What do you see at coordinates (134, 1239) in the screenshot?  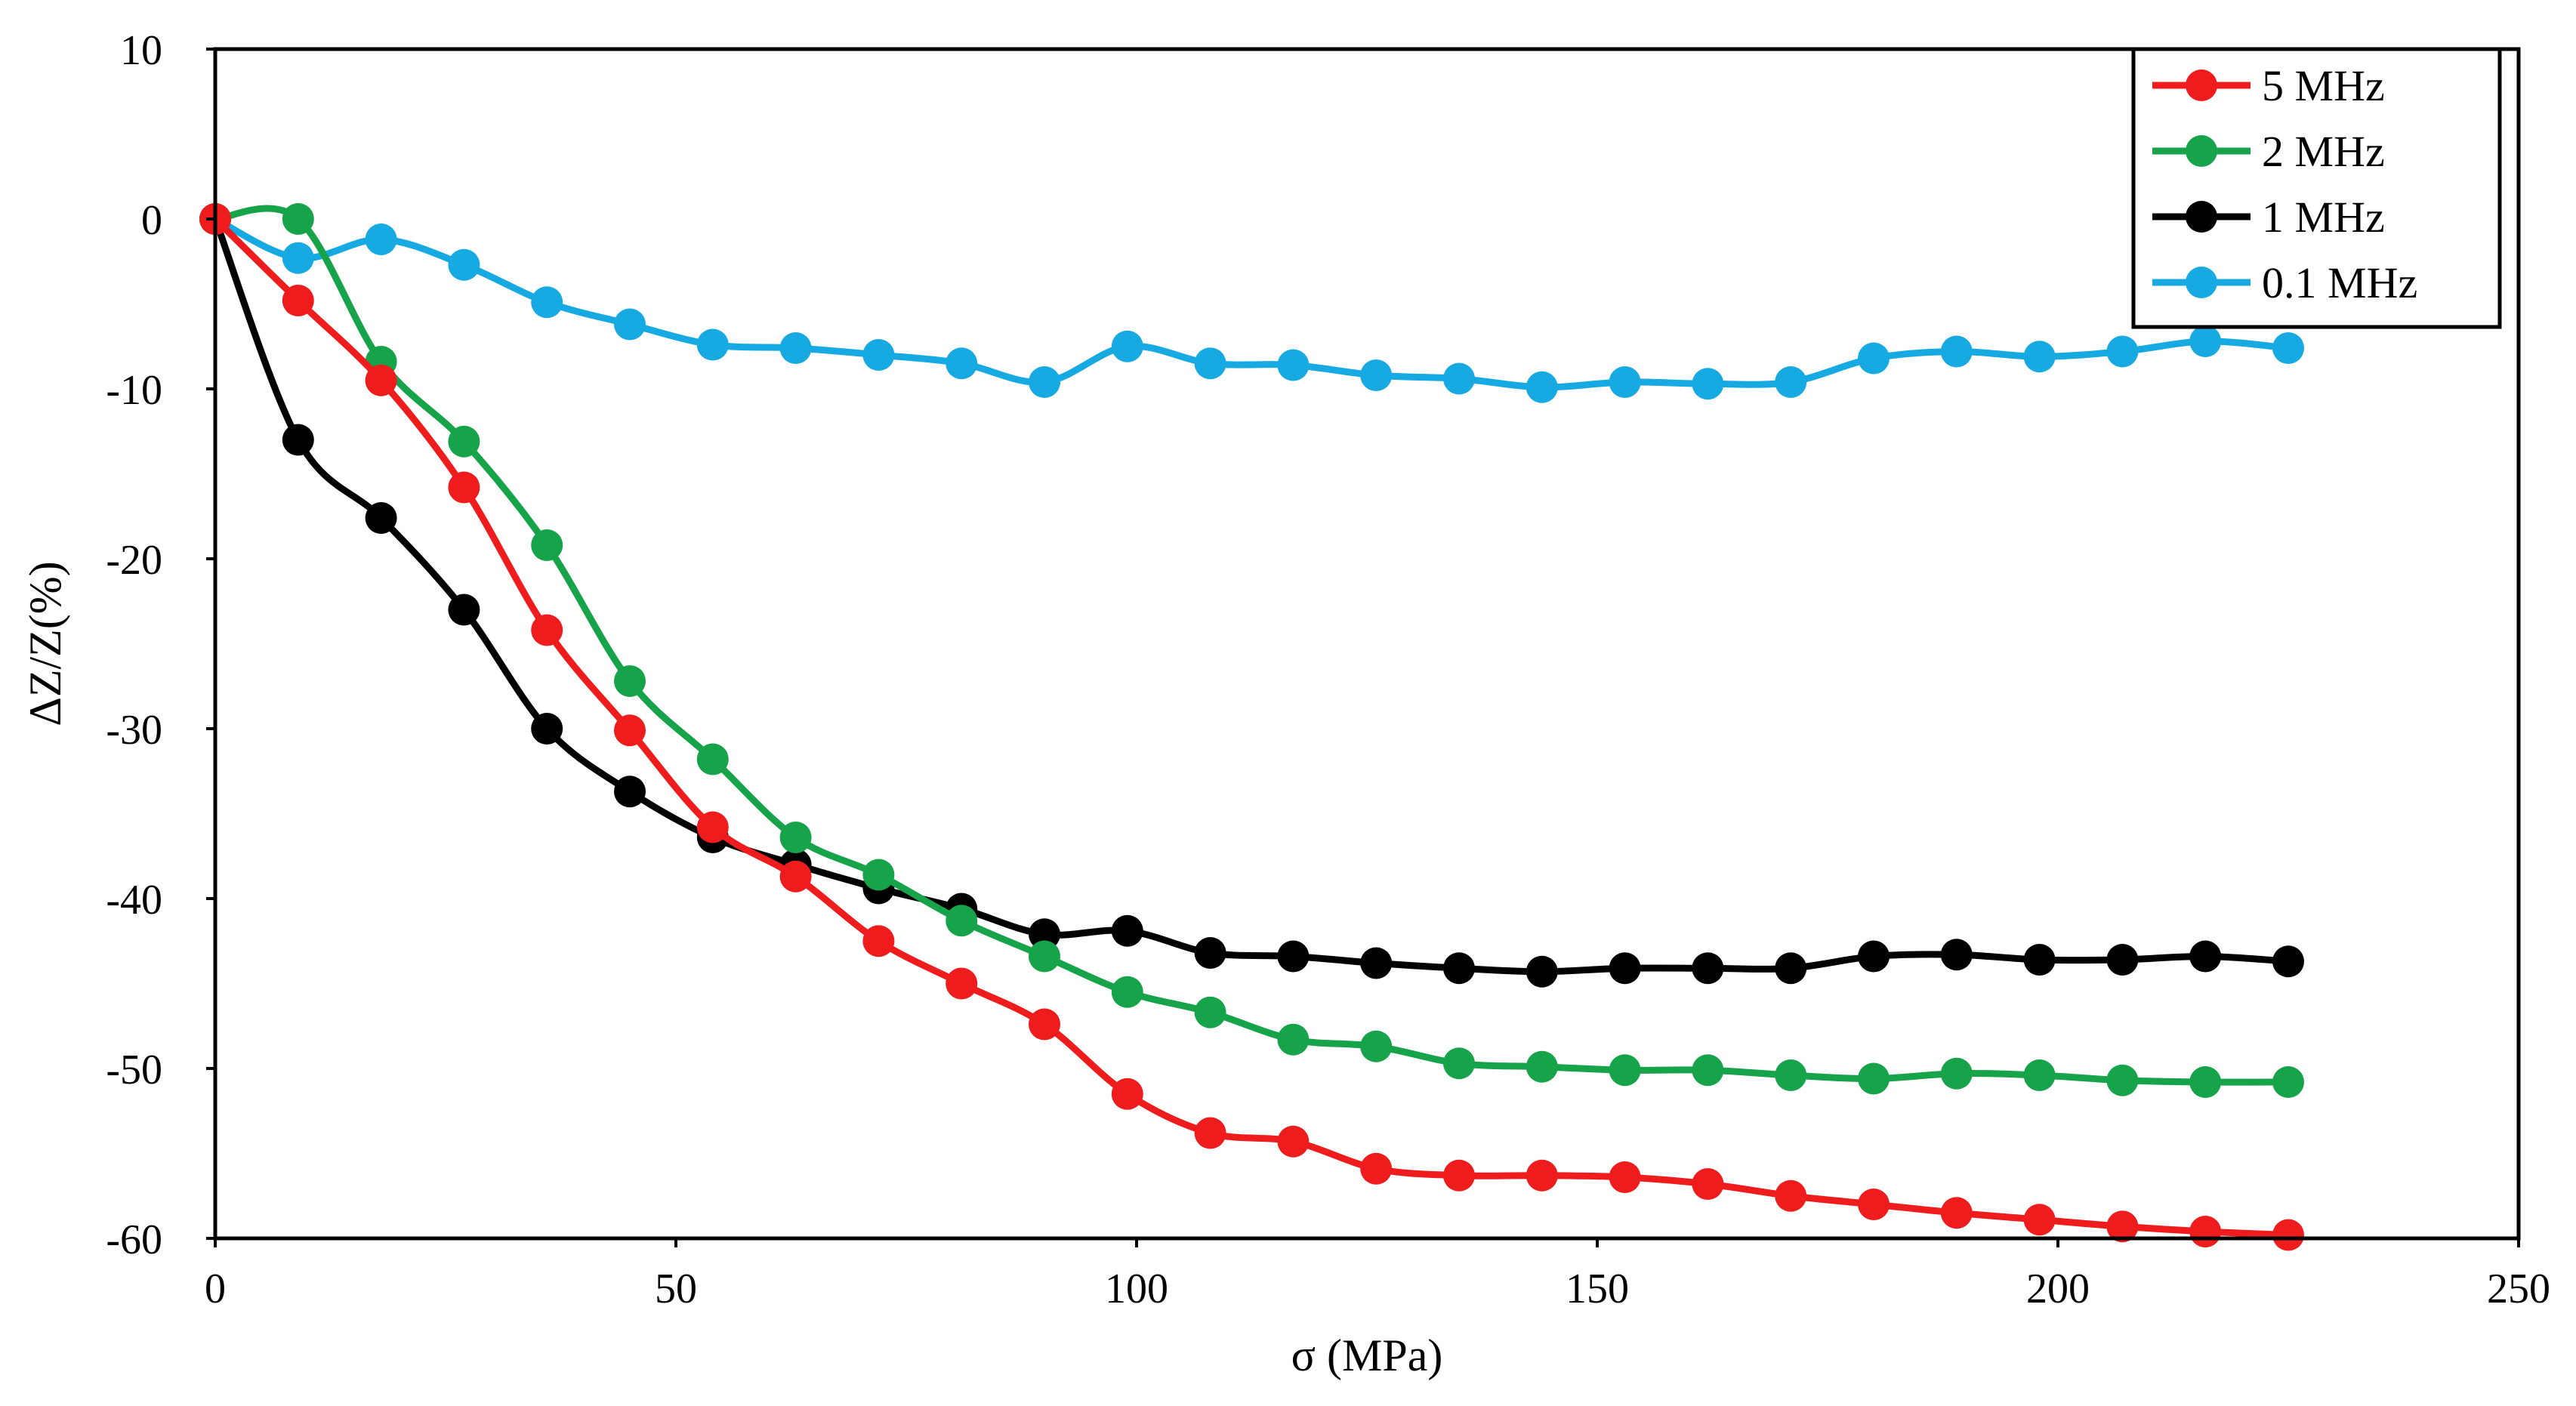 I see `y-tick-label: -60` at bounding box center [134, 1239].